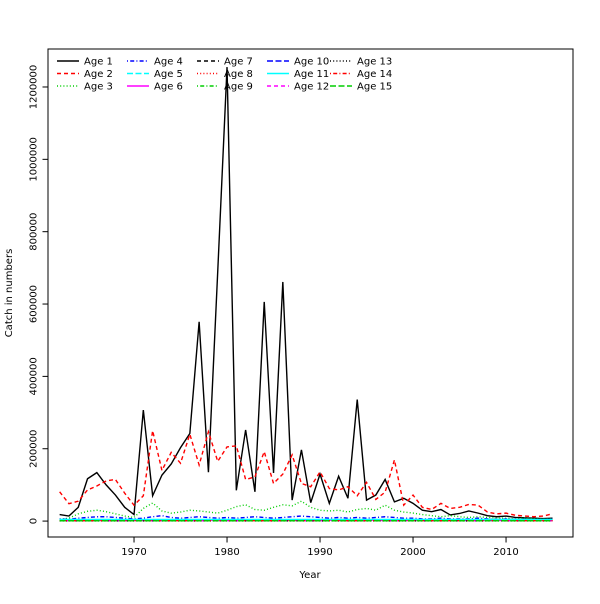  I want to click on legend-entry-age-1: Age 1, so click(85, 62).